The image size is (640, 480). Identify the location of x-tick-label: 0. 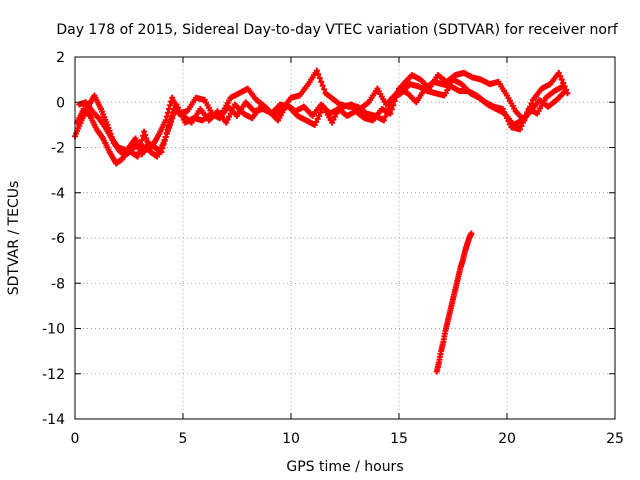
(75, 439).